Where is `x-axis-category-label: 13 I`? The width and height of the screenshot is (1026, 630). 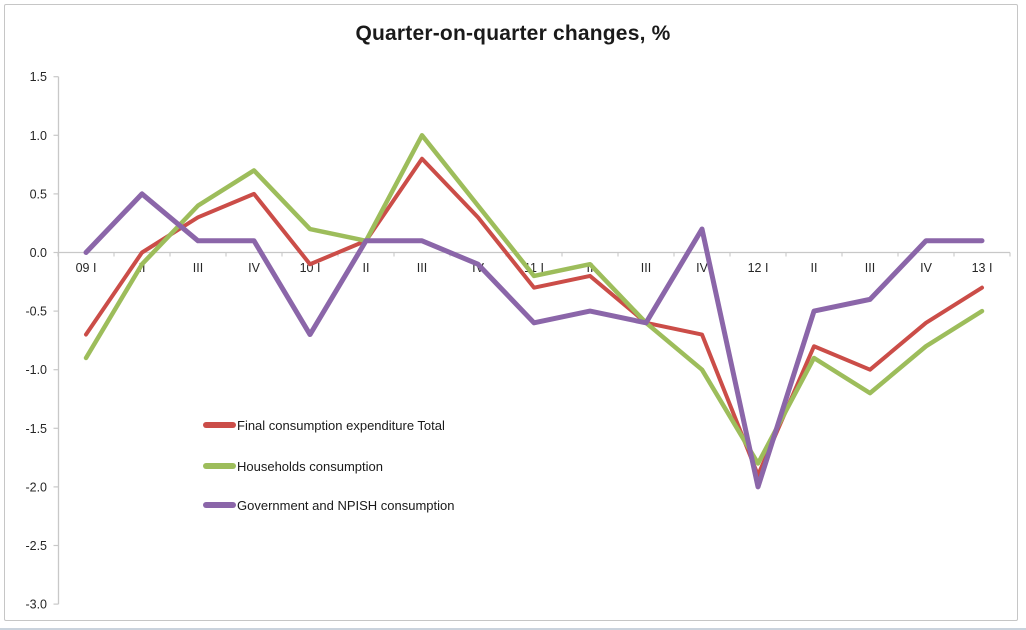
x-axis-category-label: 13 I is located at coordinates (982, 268).